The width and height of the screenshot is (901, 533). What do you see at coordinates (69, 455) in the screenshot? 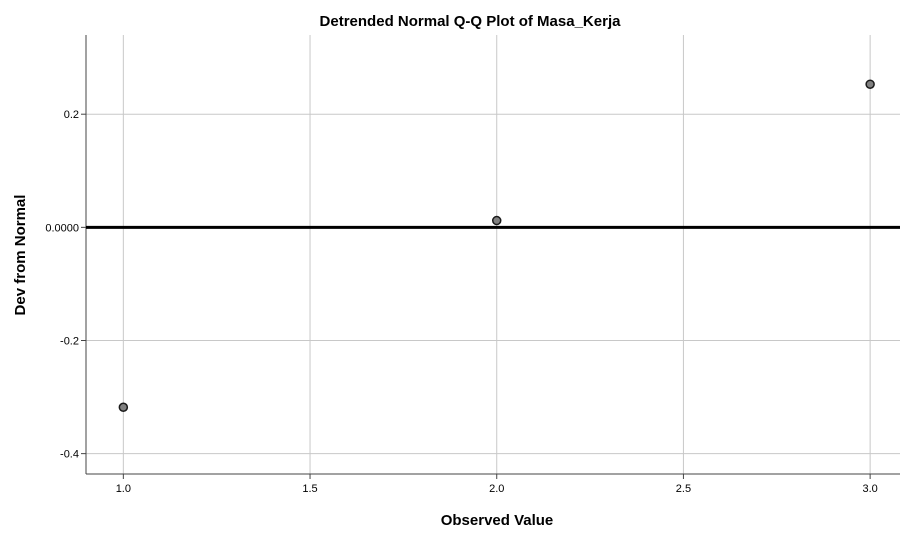
I see `y-tick-label: -0.4` at bounding box center [69, 455].